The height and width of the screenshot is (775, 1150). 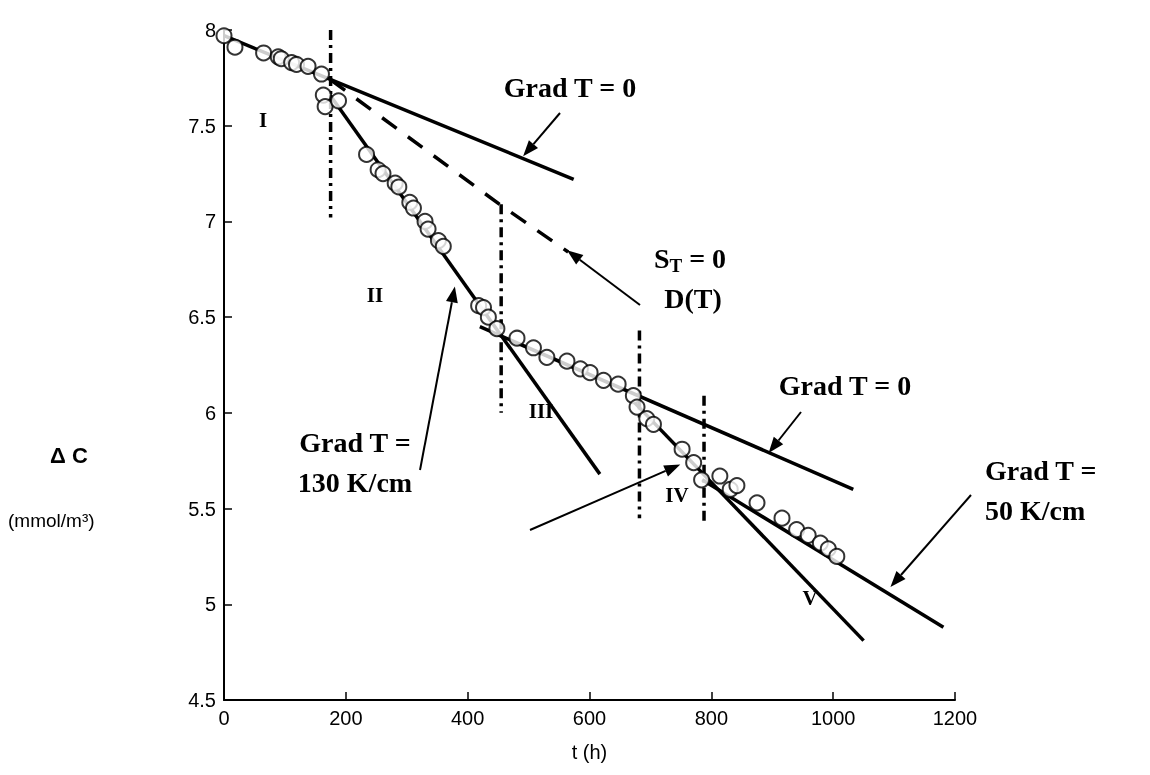 What do you see at coordinates (693, 298) in the screenshot?
I see `annotation: D(T)` at bounding box center [693, 298].